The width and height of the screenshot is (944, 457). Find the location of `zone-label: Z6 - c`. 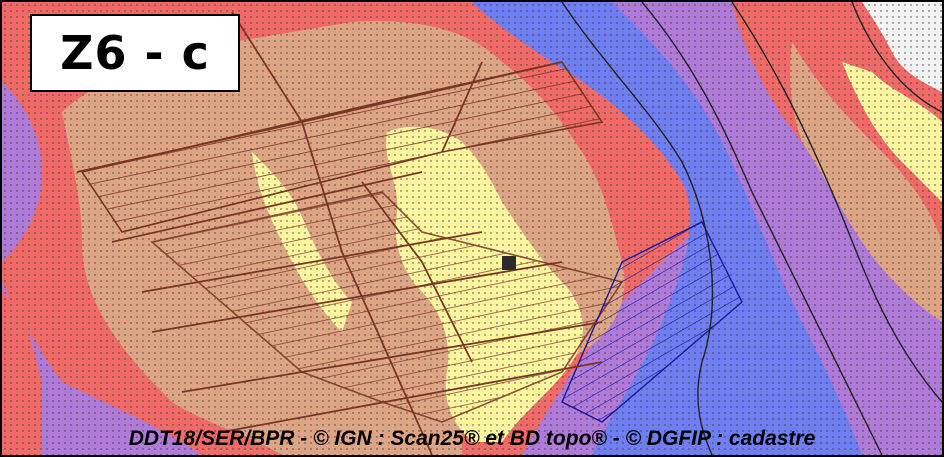

zone-label: Z6 - c is located at coordinates (135, 53).